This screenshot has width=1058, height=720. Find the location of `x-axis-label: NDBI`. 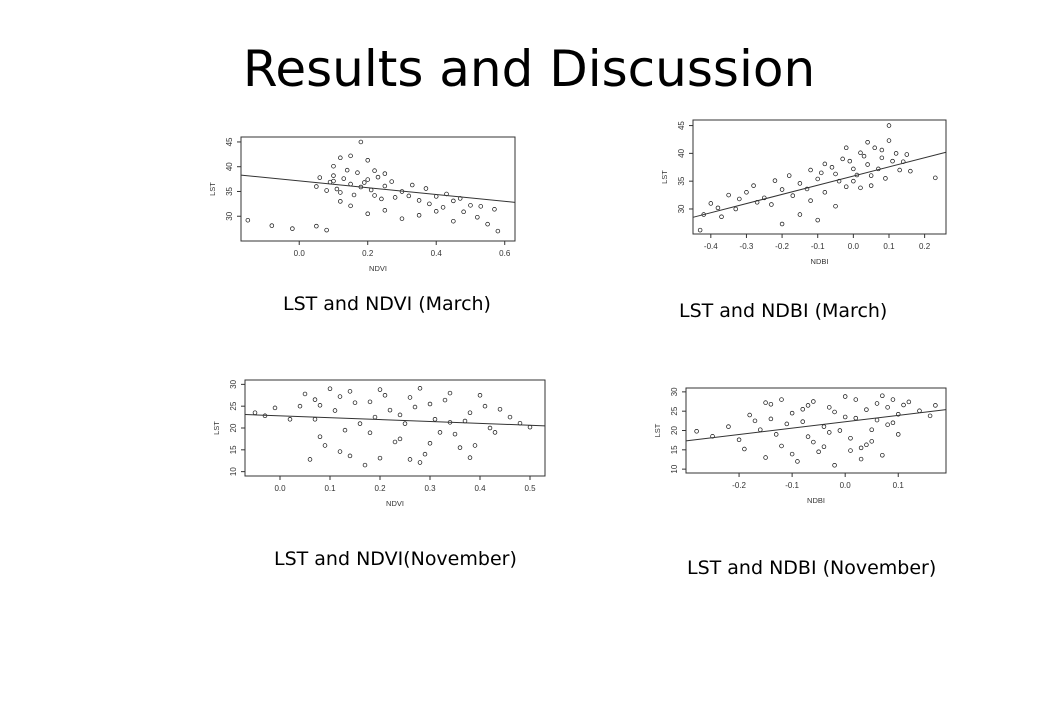

x-axis-label: NDBI is located at coordinates (816, 500).